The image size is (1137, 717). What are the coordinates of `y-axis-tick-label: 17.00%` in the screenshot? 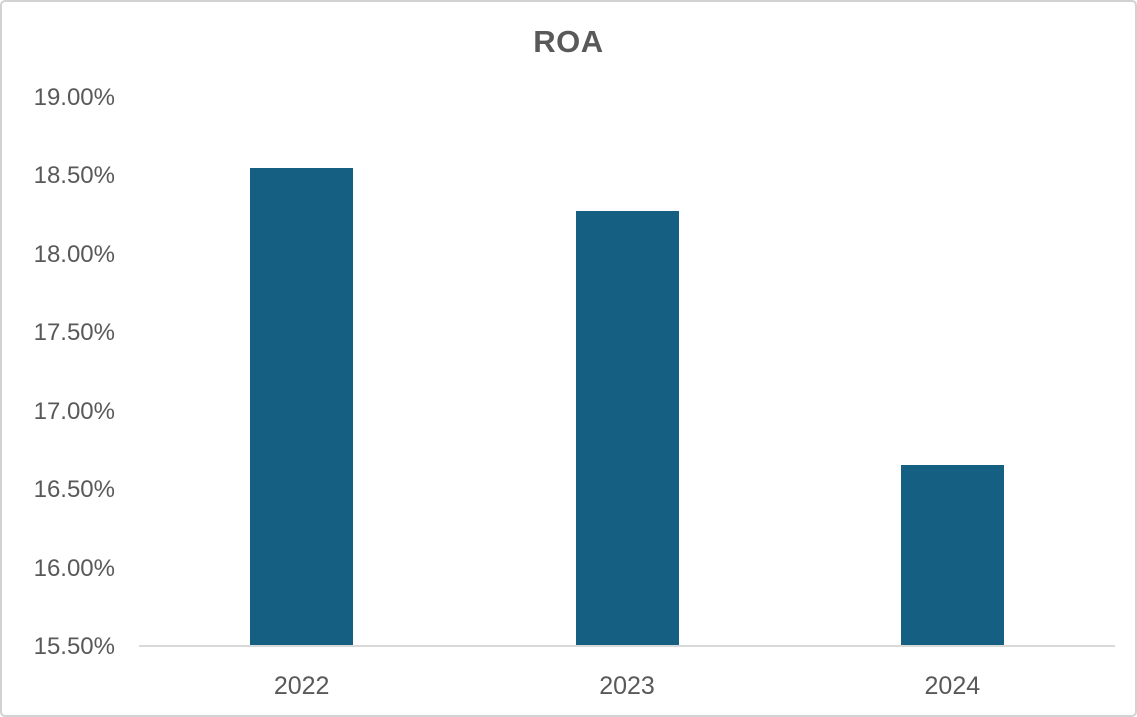 It's located at (74, 411).